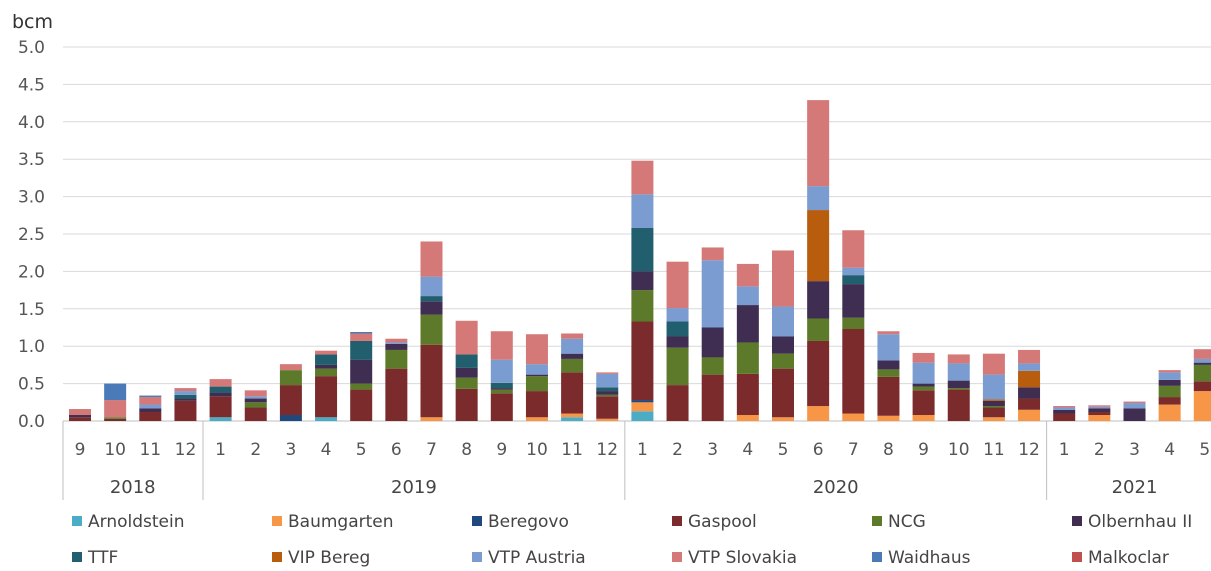  Describe the element at coordinates (747, 450) in the screenshot. I see `x-tick-label: 4` at that location.